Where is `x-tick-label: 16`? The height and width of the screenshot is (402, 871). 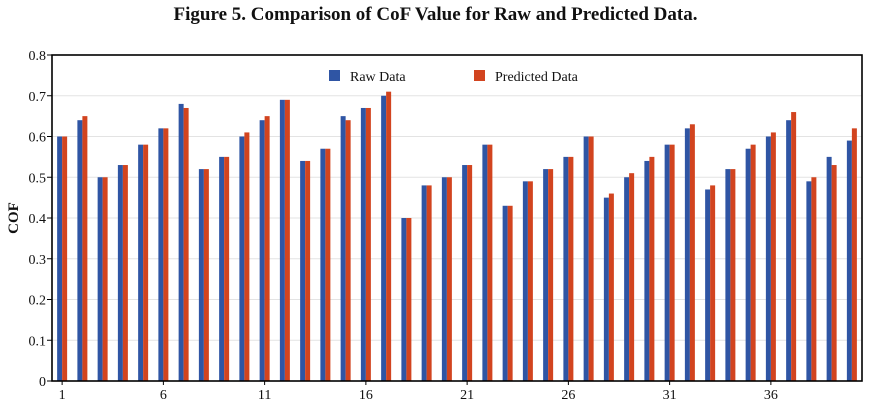
x-tick-label: 16 is located at coordinates (366, 395).